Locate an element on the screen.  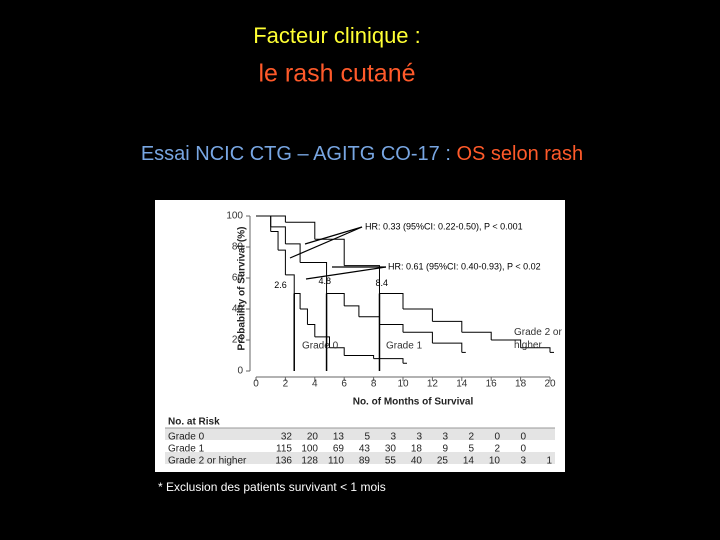
annotation: HR: 0.61 (95%CI: 0.40-0.93), P < 0.02 is located at coordinates (464, 266).